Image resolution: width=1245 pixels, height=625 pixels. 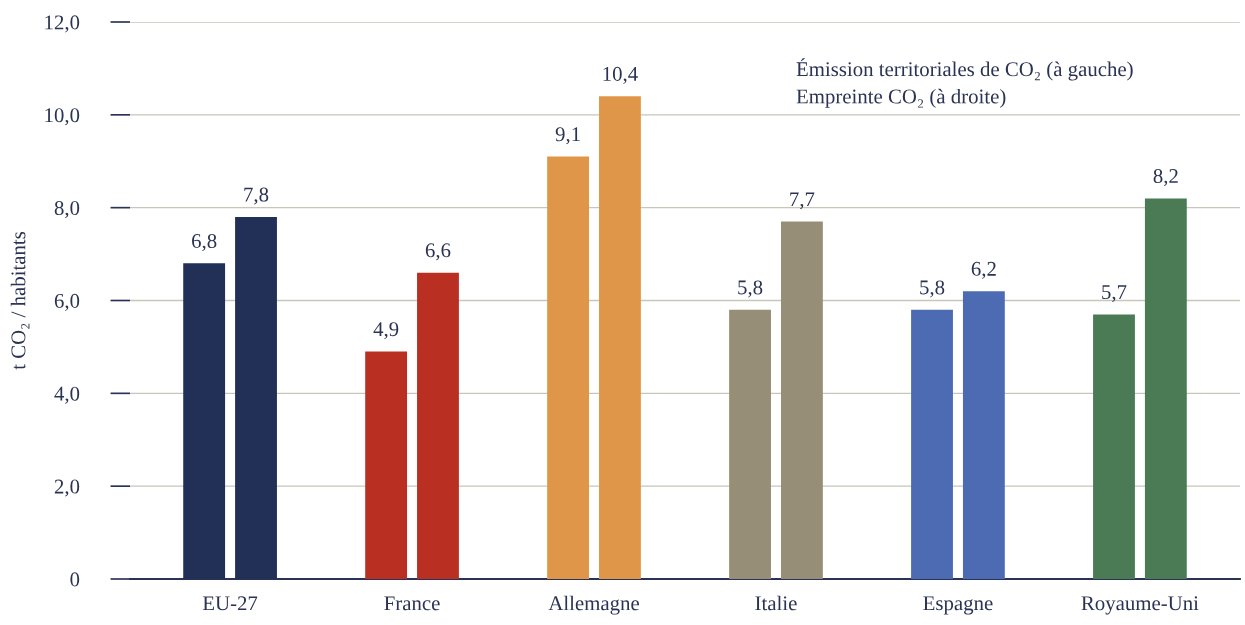 I want to click on y-tick-label: 10,0, so click(x=62, y=117).